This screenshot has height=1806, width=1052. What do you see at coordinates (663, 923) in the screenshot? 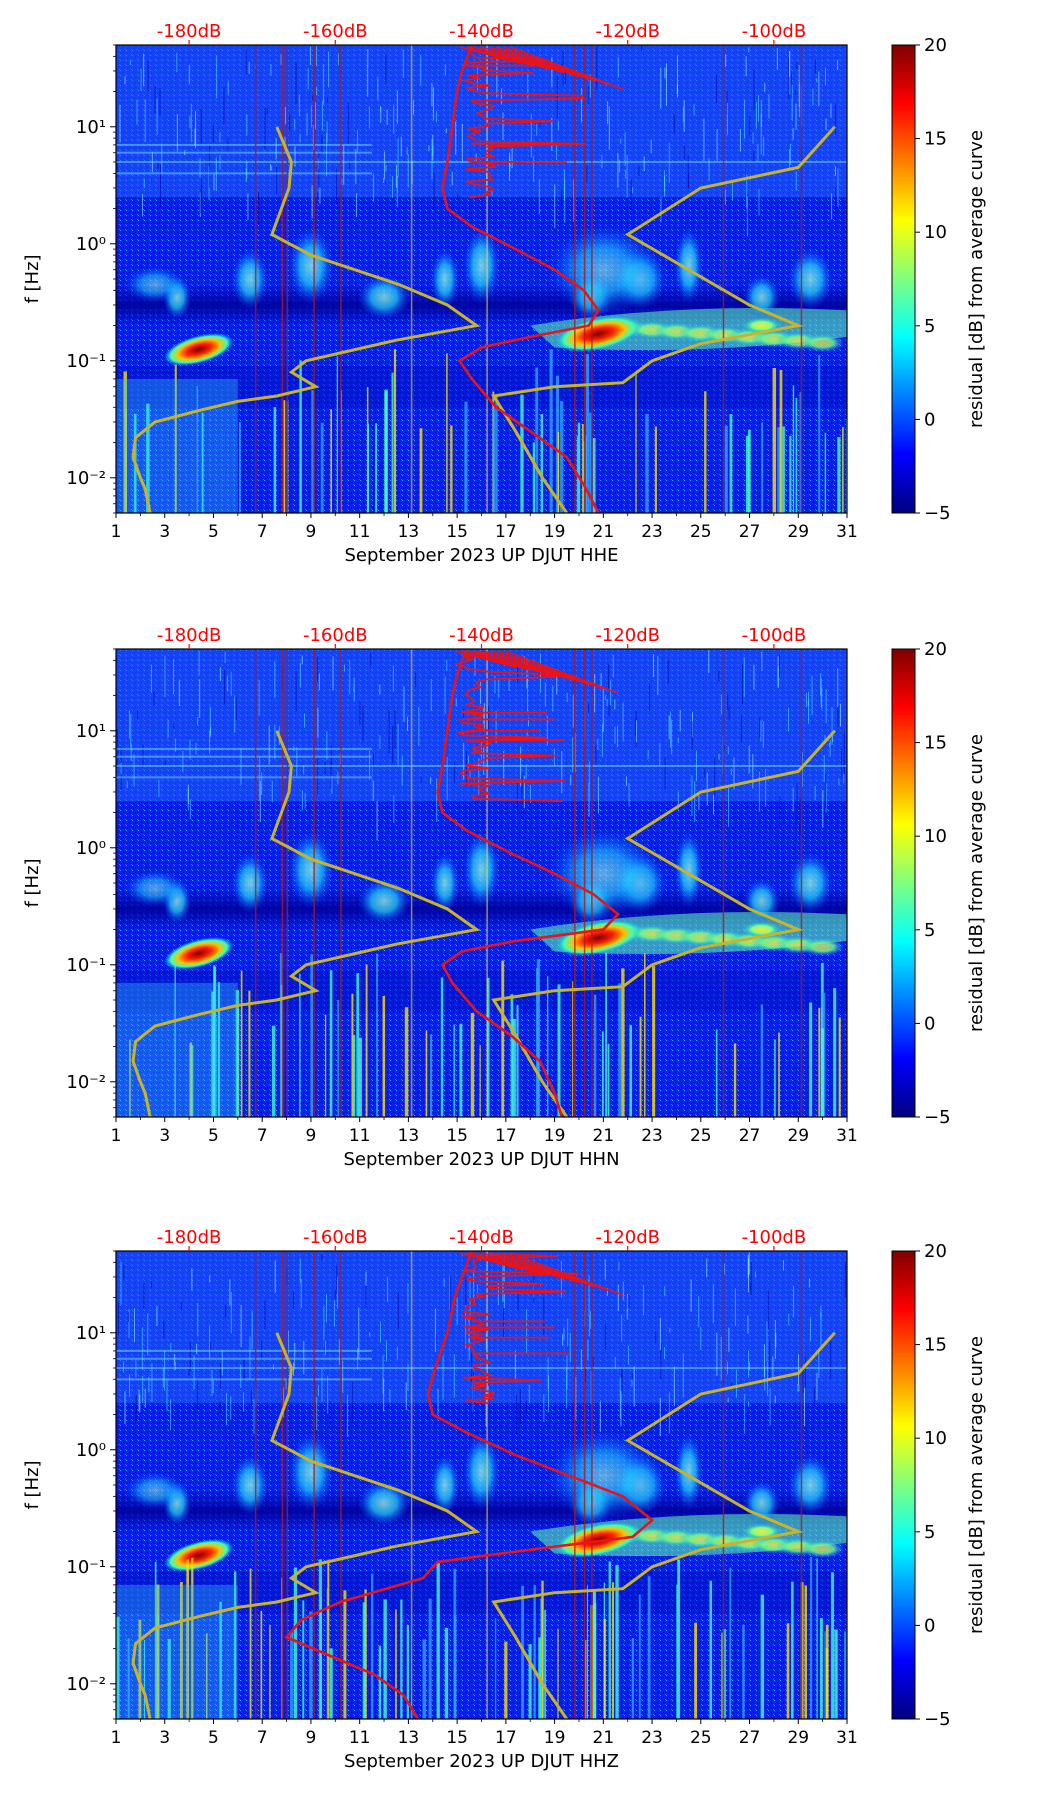
I see `high-noise-model` at bounding box center [663, 923].